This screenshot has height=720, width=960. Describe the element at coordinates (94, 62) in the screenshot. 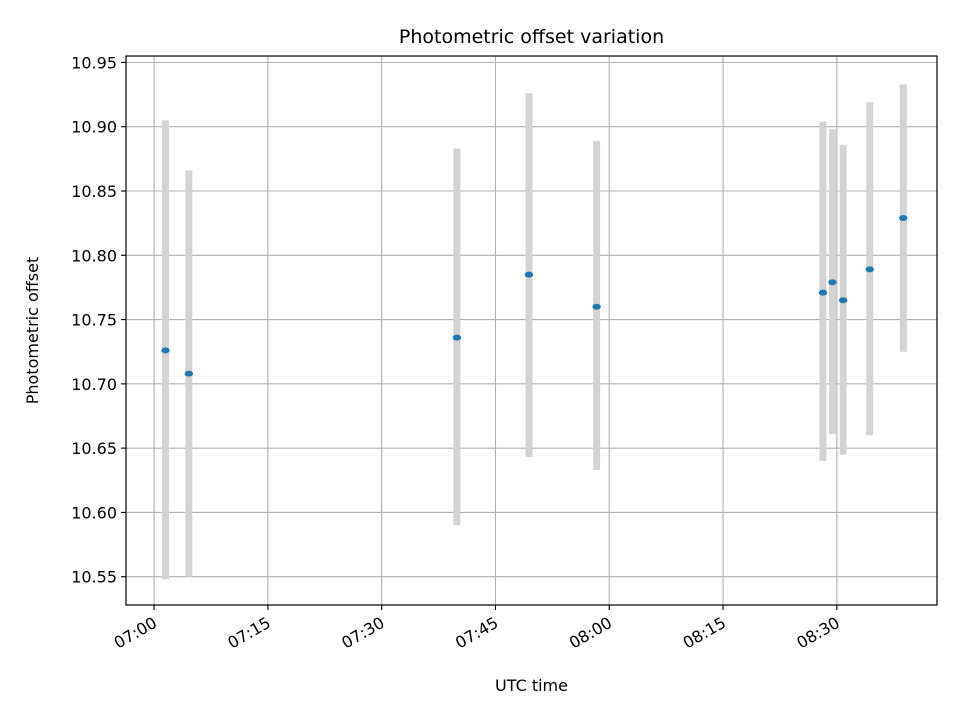

I see `y-tick-label: 10.95` at that location.